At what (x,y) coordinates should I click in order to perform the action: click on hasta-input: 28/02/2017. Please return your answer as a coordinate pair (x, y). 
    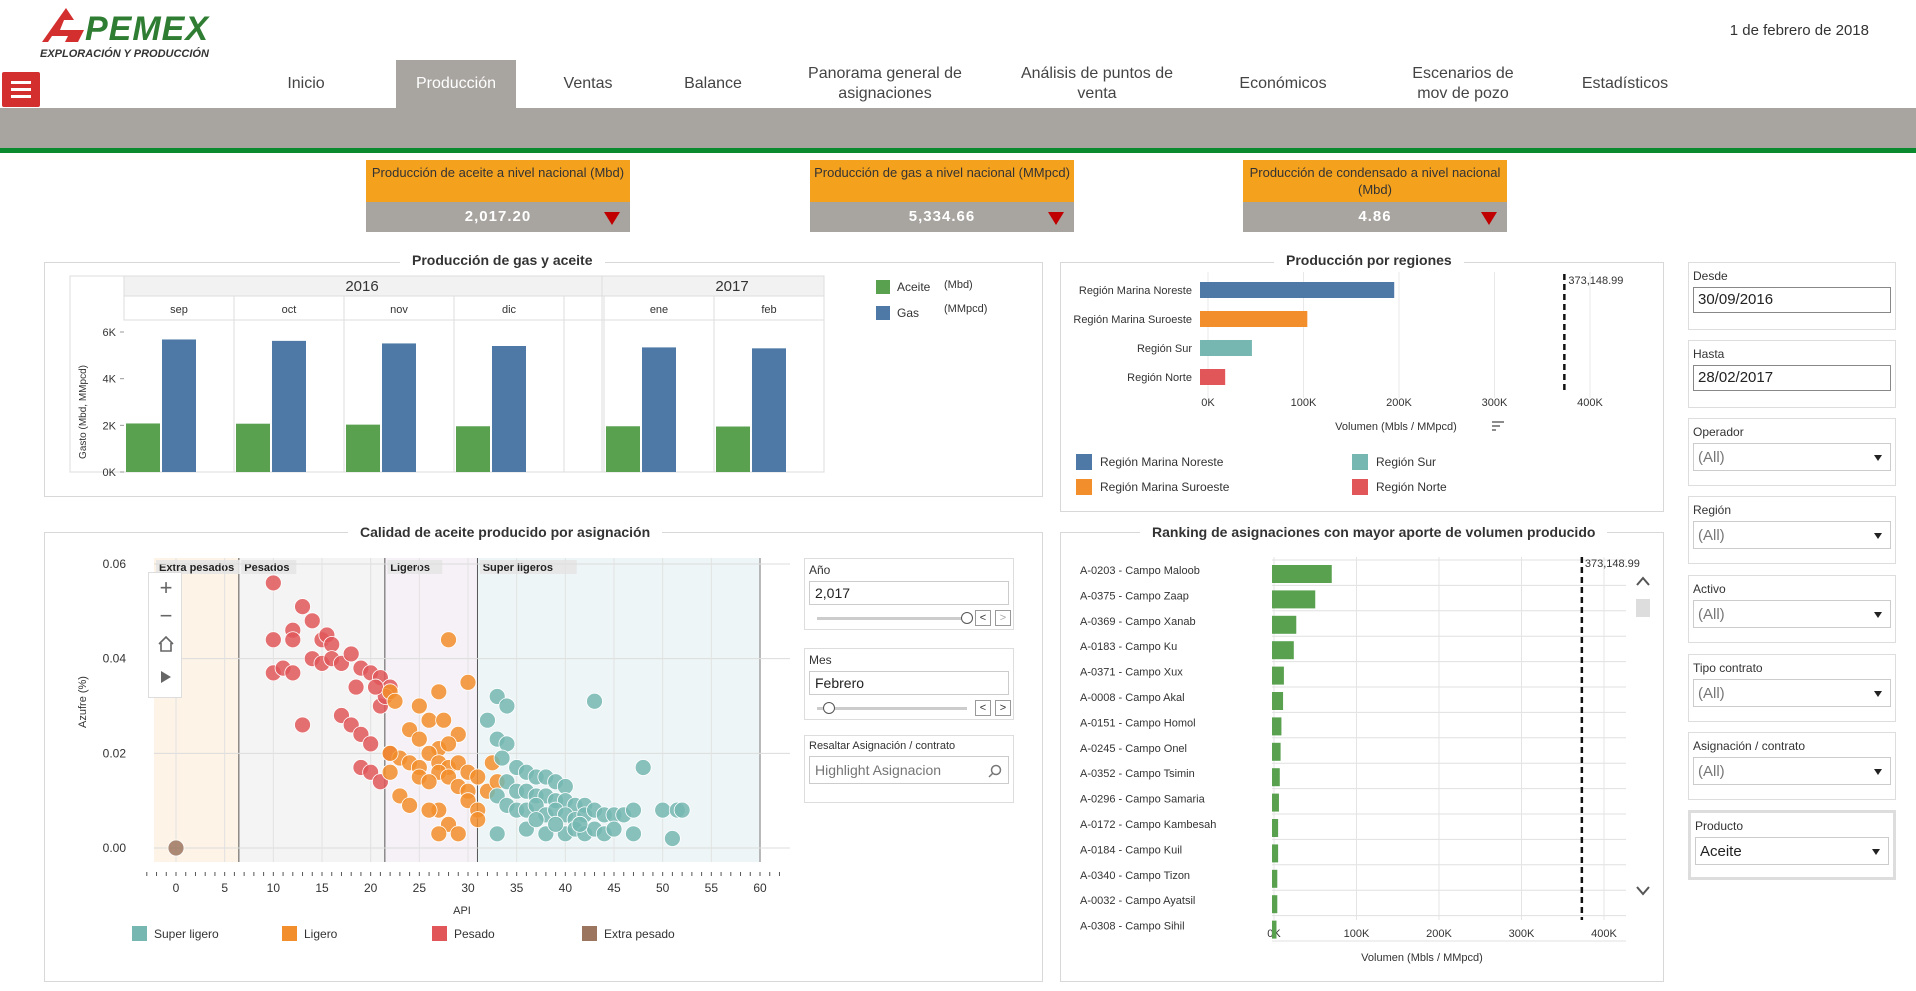
    Looking at the image, I should click on (1792, 378).